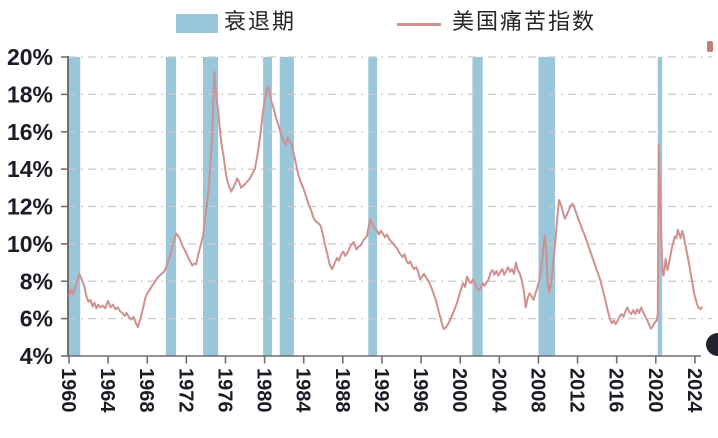  I want to click on x-tick-label: 1964, so click(107, 390).